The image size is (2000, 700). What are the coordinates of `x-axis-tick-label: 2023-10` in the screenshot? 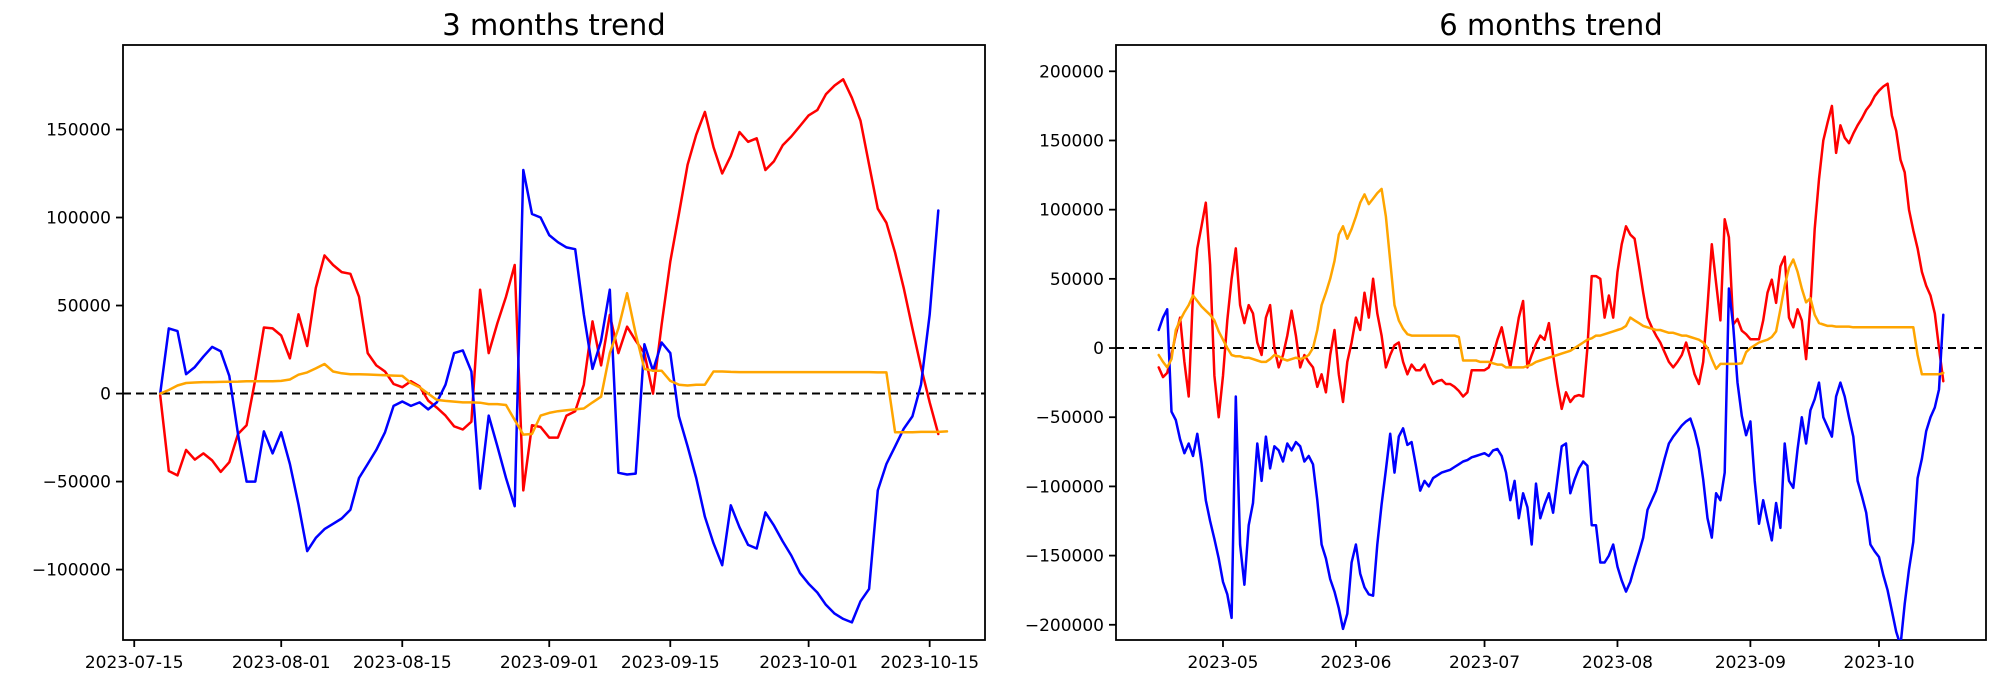 It's located at (1879, 663).